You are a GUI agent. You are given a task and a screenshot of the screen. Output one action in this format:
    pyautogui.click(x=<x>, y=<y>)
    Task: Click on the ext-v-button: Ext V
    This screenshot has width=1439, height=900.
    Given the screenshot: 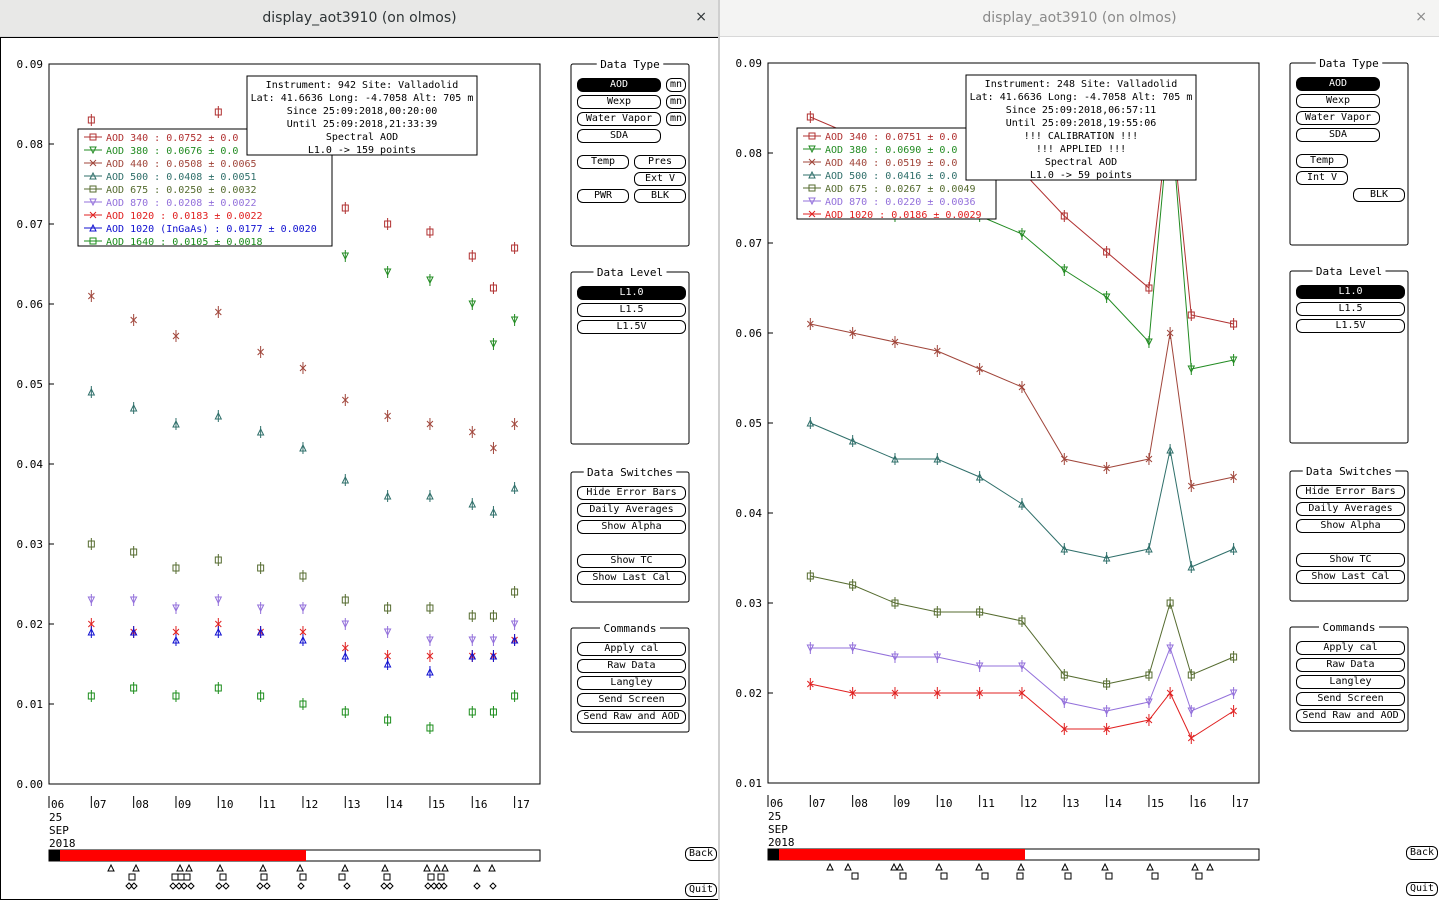 What is the action you would take?
    pyautogui.click(x=660, y=179)
    